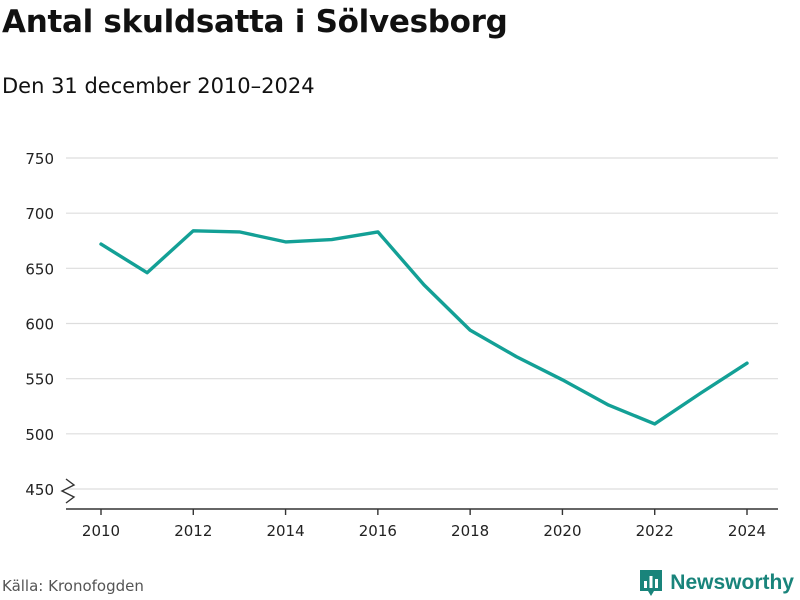 Image resolution: width=800 pixels, height=600 pixels. I want to click on x-tick-label: 2014, so click(285, 531).